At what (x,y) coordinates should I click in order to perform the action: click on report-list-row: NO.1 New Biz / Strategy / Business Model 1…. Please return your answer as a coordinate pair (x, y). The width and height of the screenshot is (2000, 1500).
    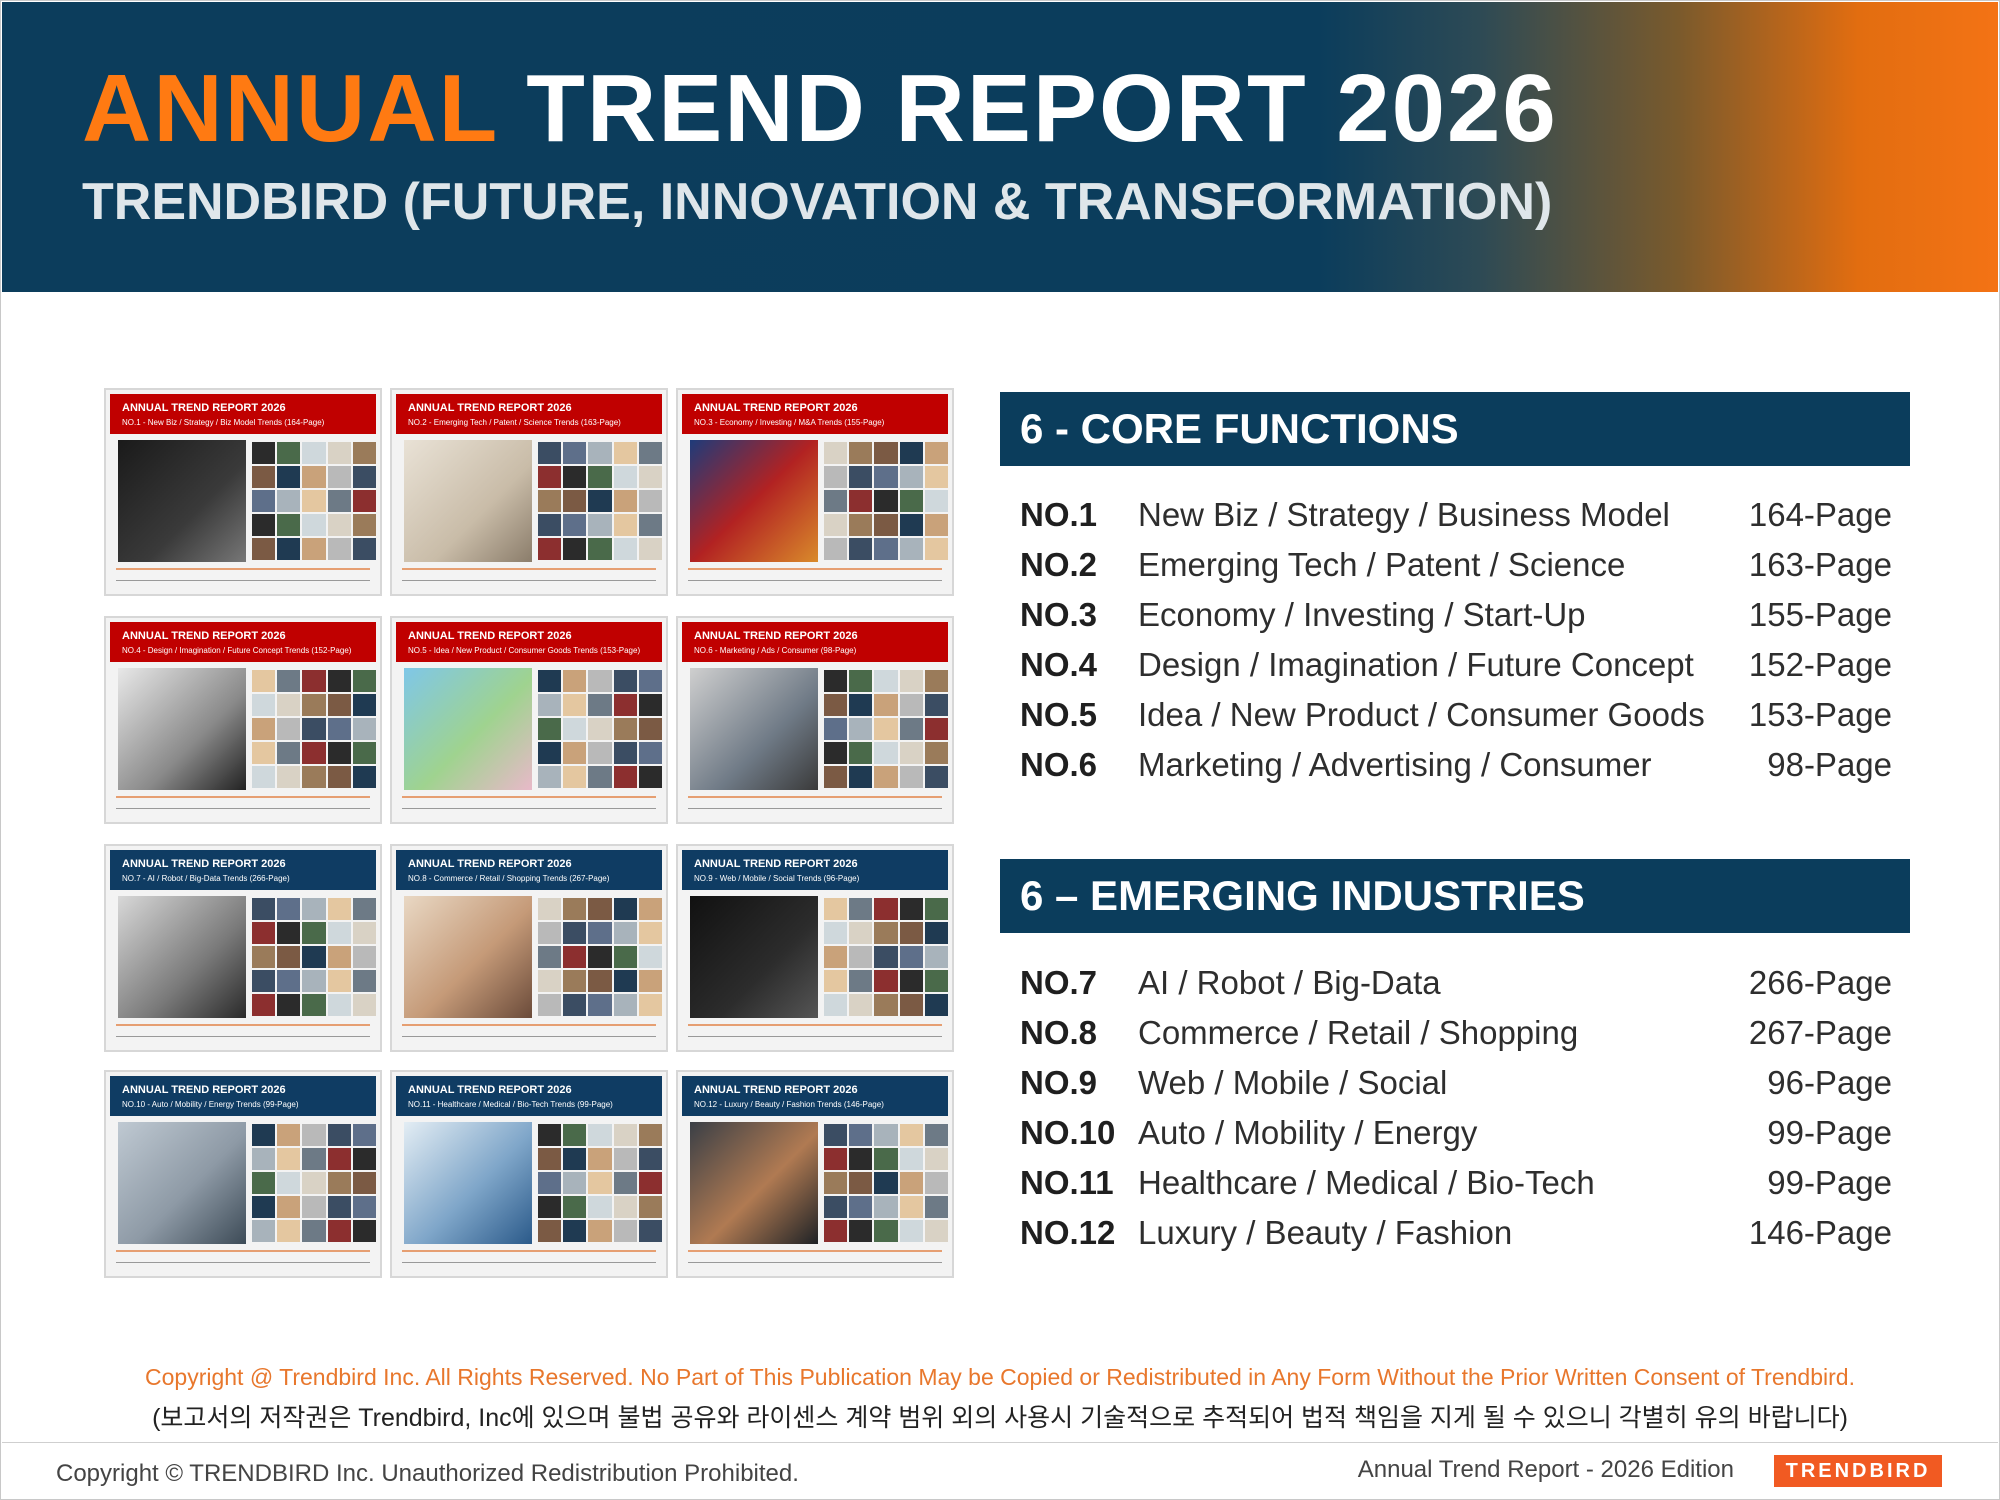
    Looking at the image, I should click on (1456, 515).